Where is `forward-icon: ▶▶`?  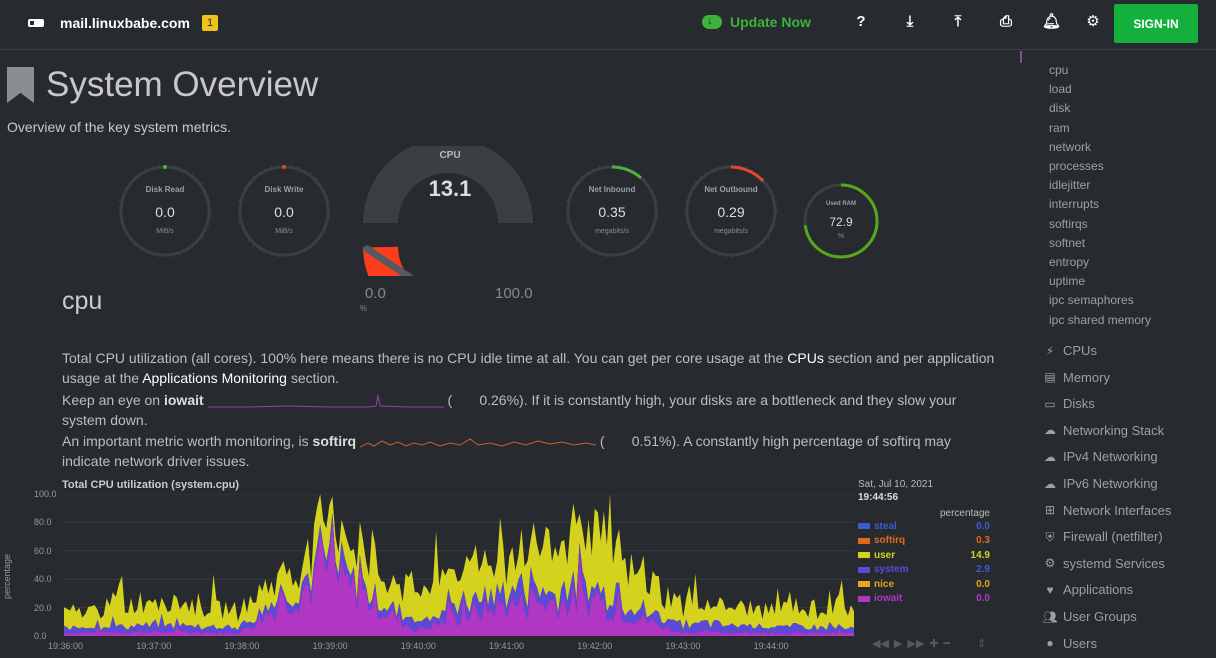
forward-icon: ▶▶ is located at coordinates (916, 644).